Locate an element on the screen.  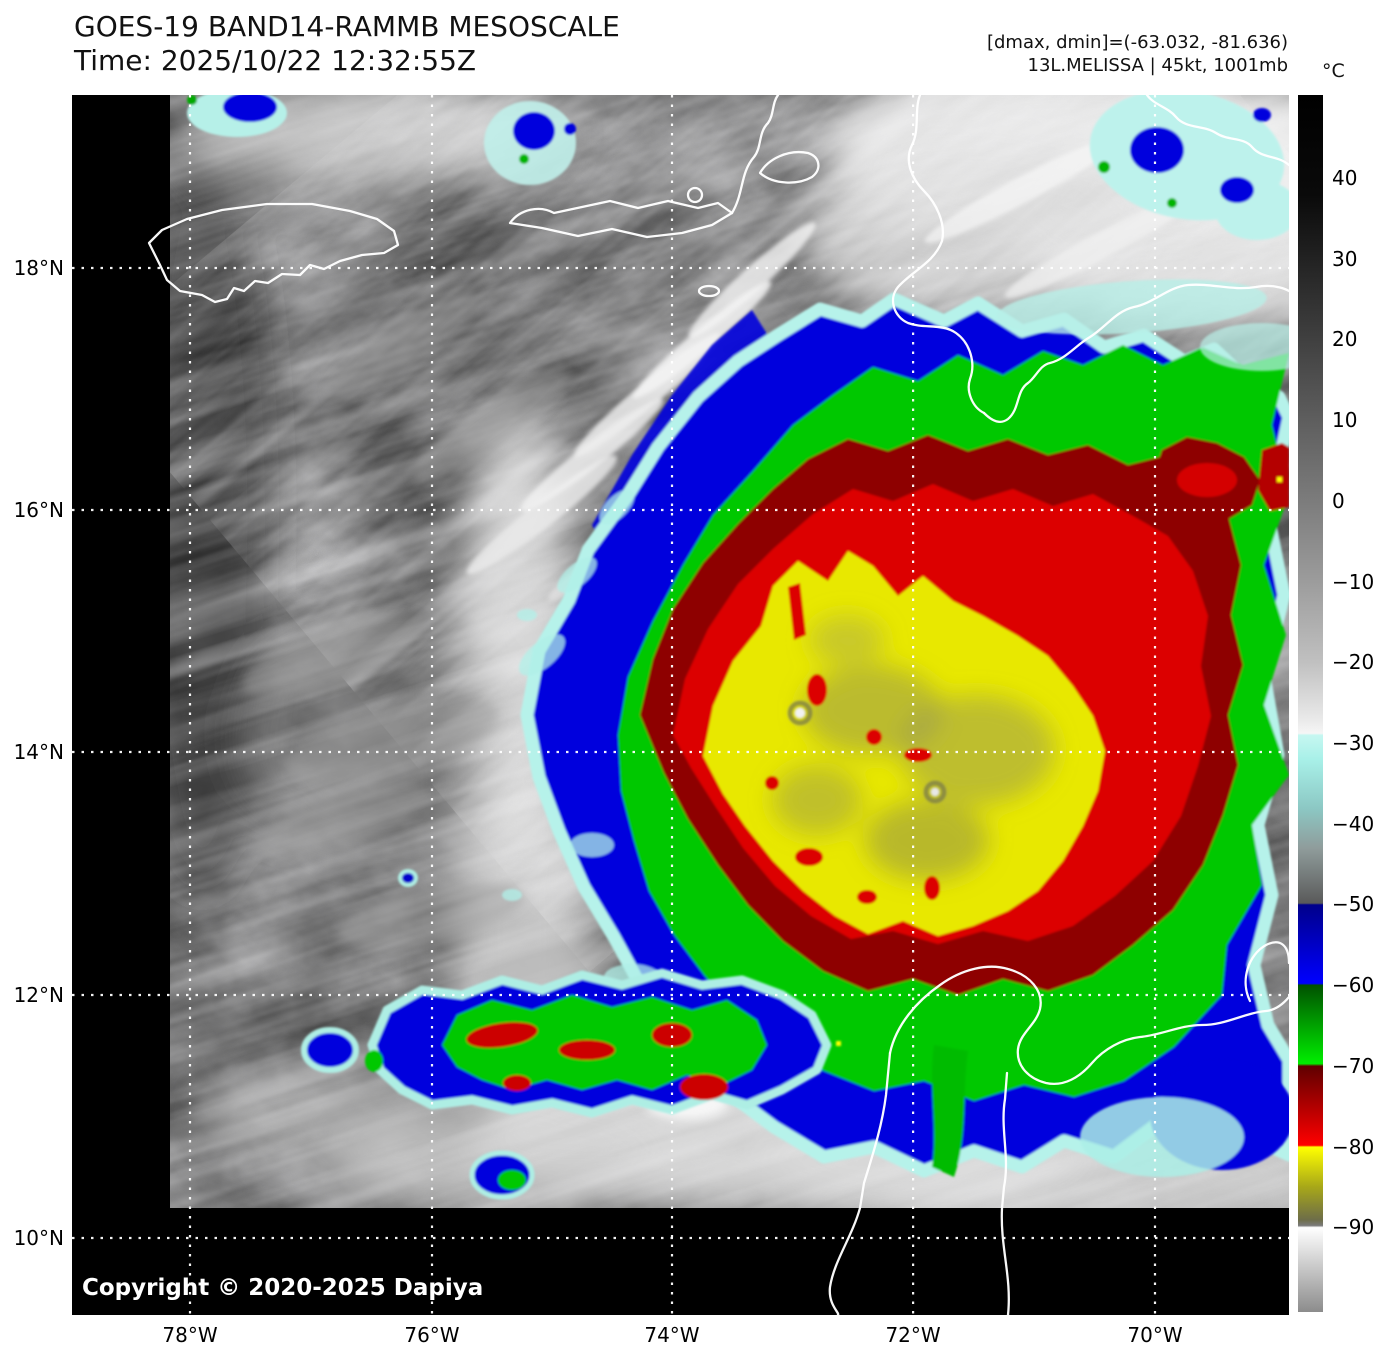
lon-tick-label: 72°W is located at coordinates (913, 1335).